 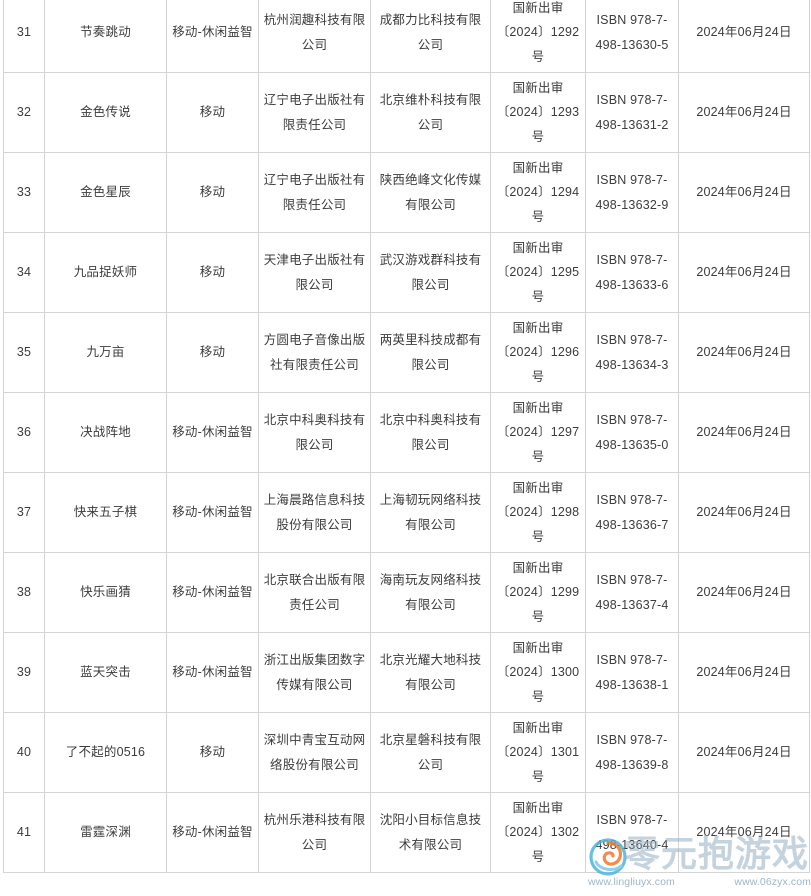 I want to click on cell-operator: 北京星磐科技有限公司, so click(x=430, y=752).